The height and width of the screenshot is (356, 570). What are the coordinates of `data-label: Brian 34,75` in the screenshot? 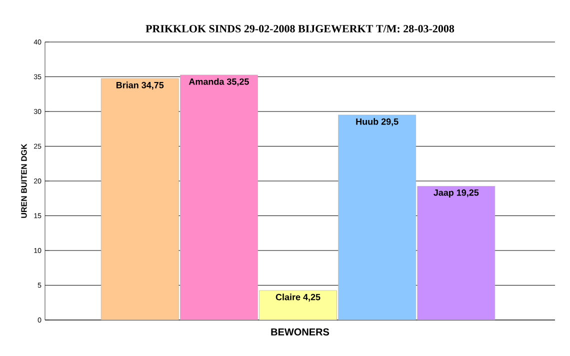 It's located at (140, 86).